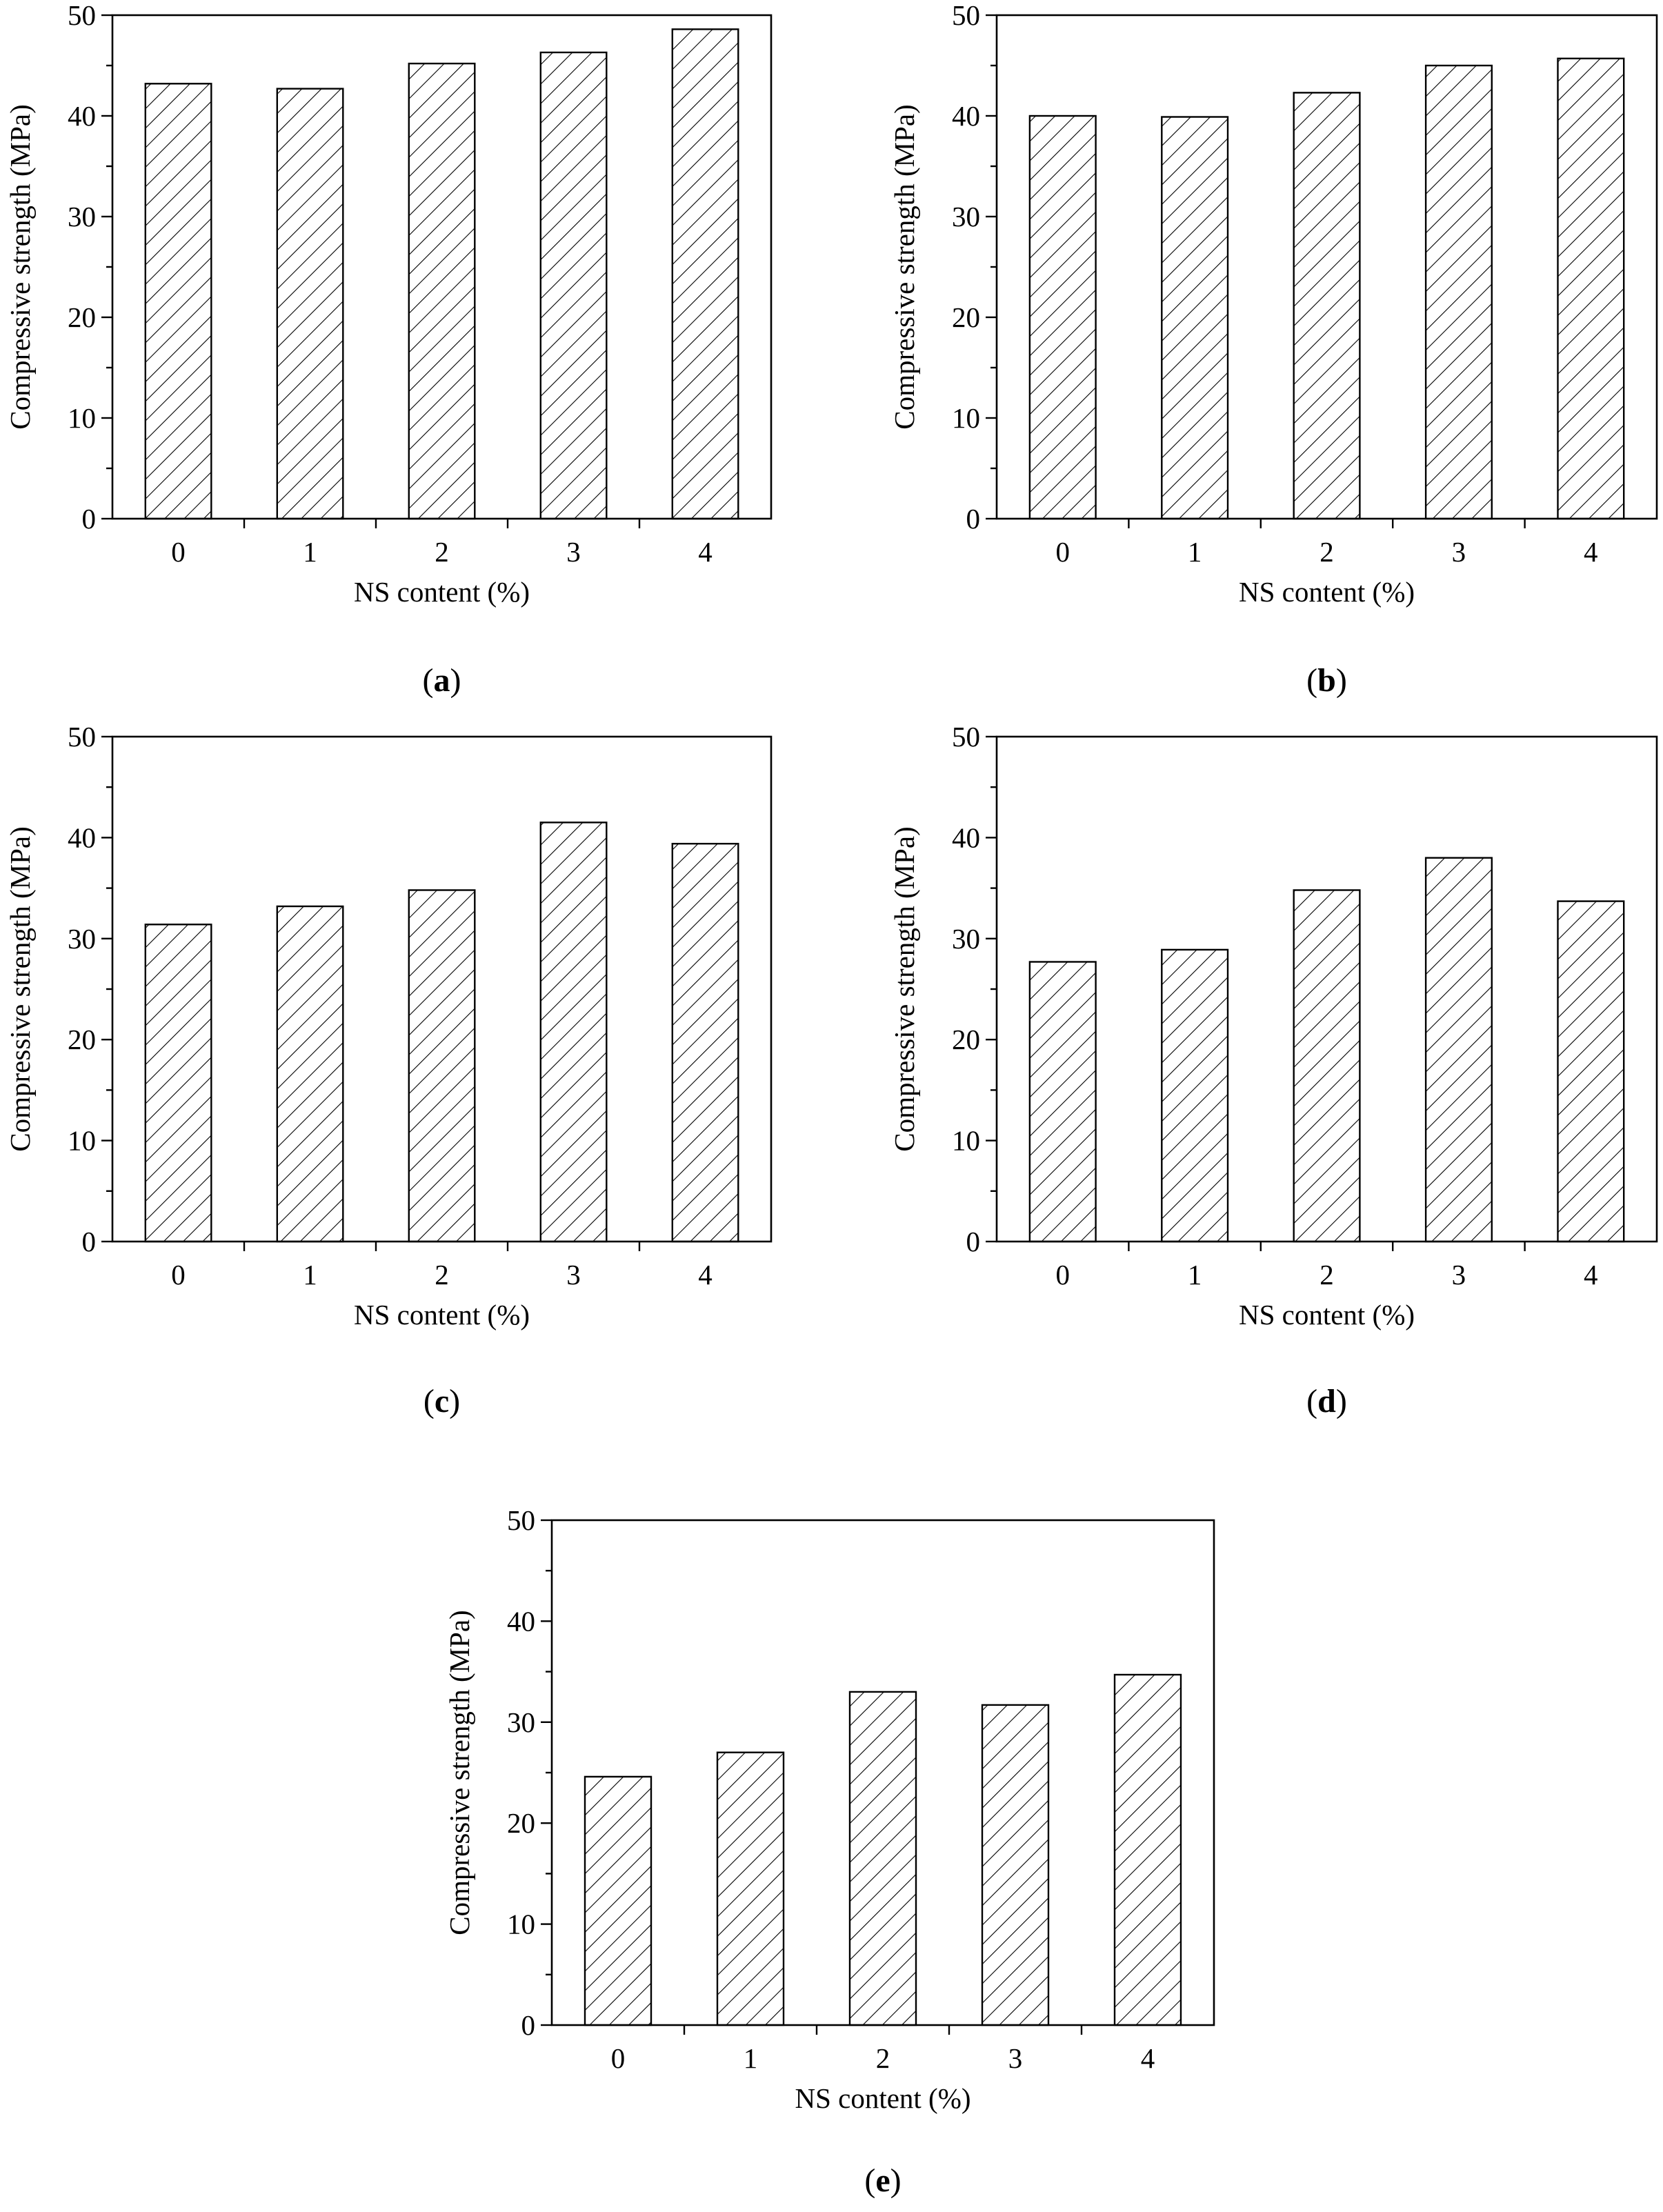  What do you see at coordinates (705, 1275) in the screenshot?
I see `x-tick-label-c: 4` at bounding box center [705, 1275].